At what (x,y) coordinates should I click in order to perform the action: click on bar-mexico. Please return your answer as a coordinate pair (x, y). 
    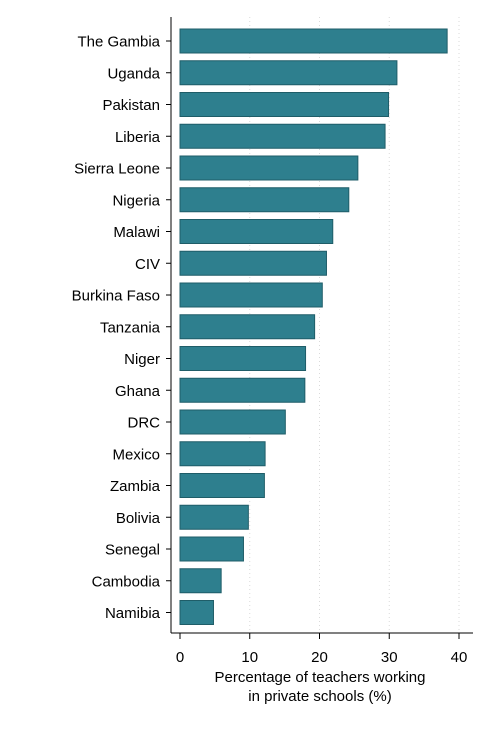
    Looking at the image, I should click on (222, 454).